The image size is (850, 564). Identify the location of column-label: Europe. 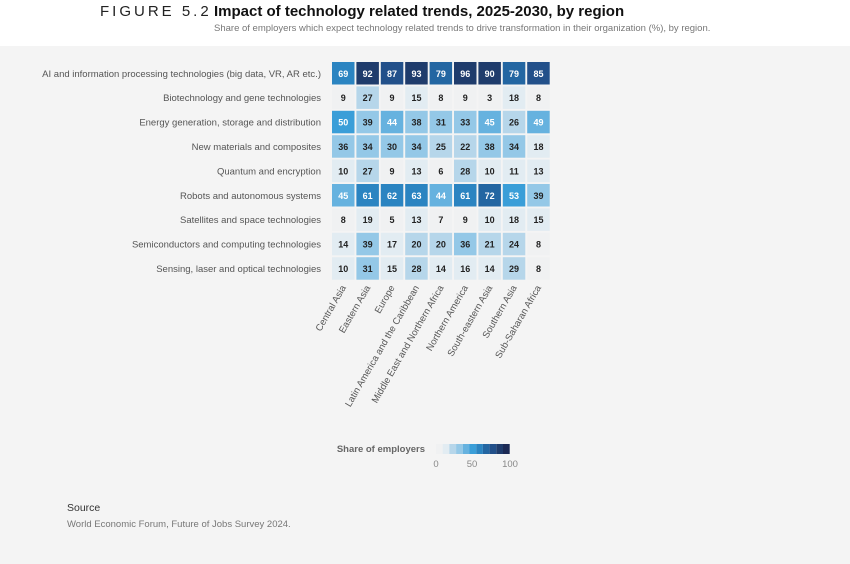
(385, 300).